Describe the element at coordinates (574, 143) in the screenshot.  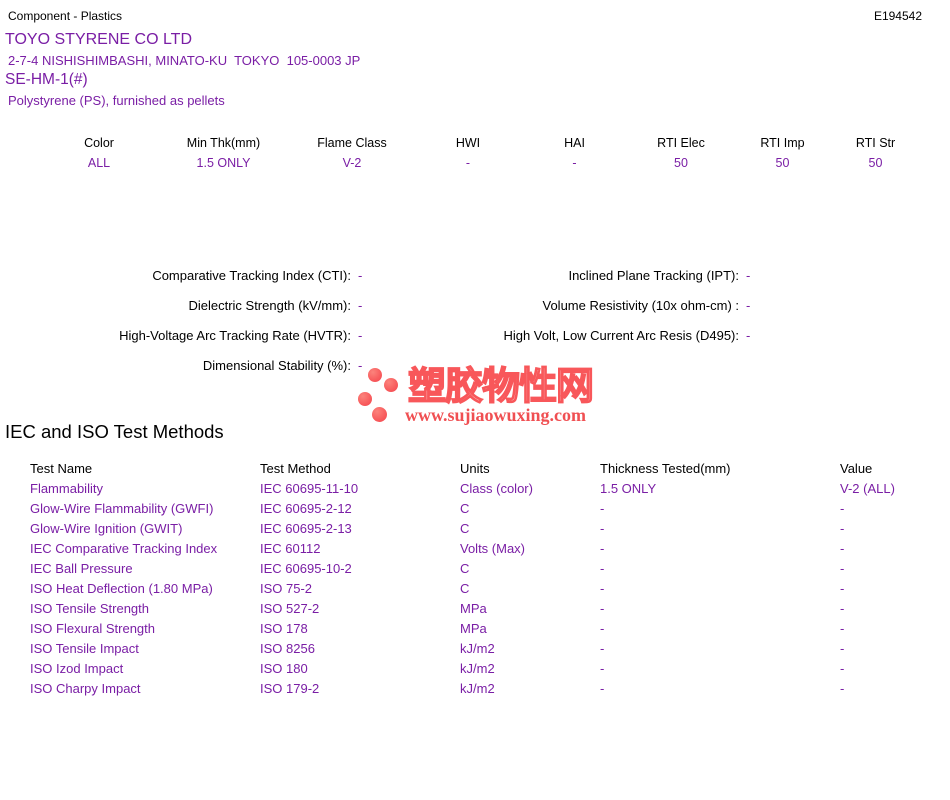
I see `ratings-col-hai: HAI` at that location.